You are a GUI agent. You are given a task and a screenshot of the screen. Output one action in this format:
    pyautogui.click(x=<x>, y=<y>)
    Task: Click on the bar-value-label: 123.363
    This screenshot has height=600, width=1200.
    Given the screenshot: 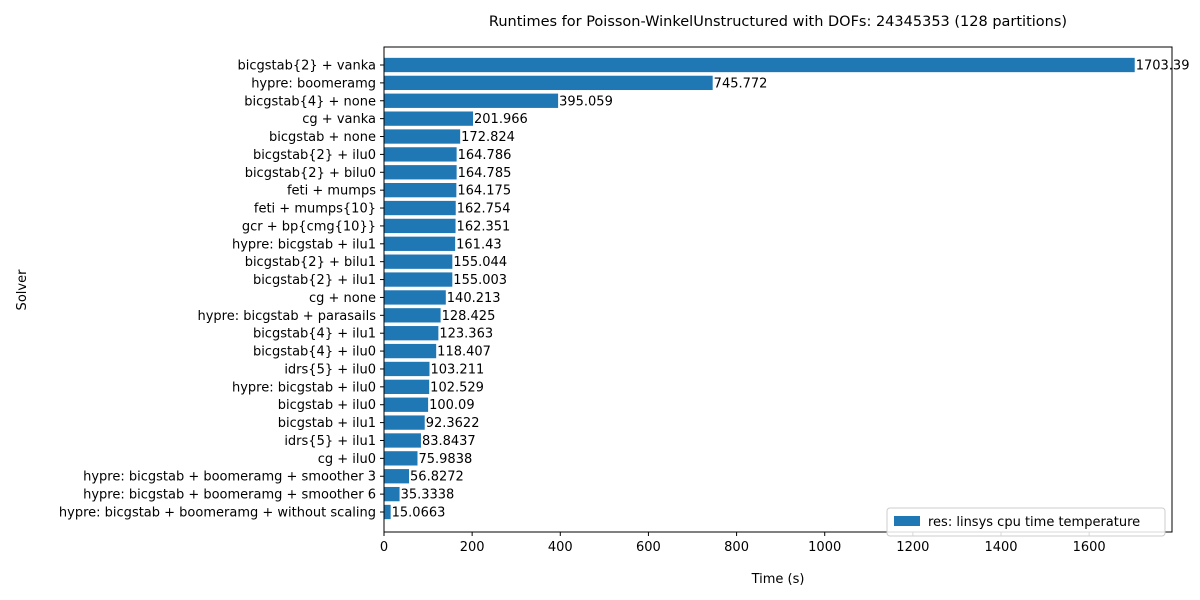 What is the action you would take?
    pyautogui.click(x=466, y=334)
    